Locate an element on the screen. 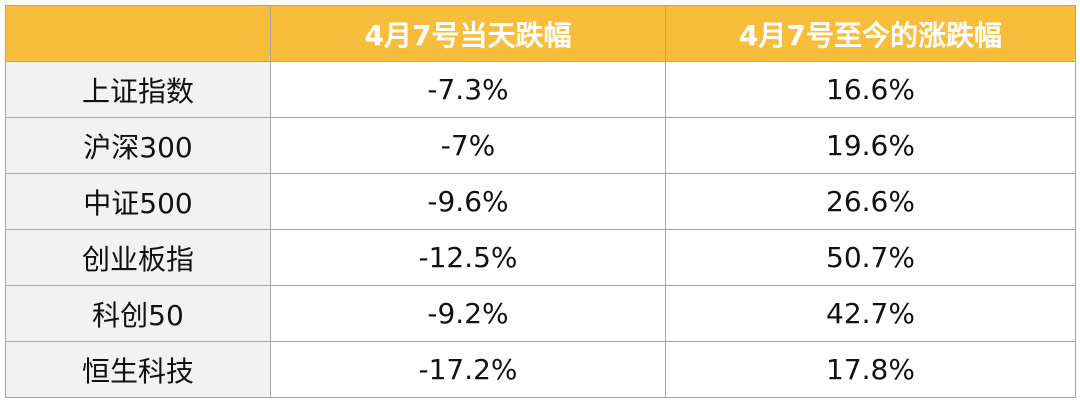 Image resolution: width=1080 pixels, height=401 pixels. table-row: 中证500 -9.6% 26.6% is located at coordinates (540, 201).